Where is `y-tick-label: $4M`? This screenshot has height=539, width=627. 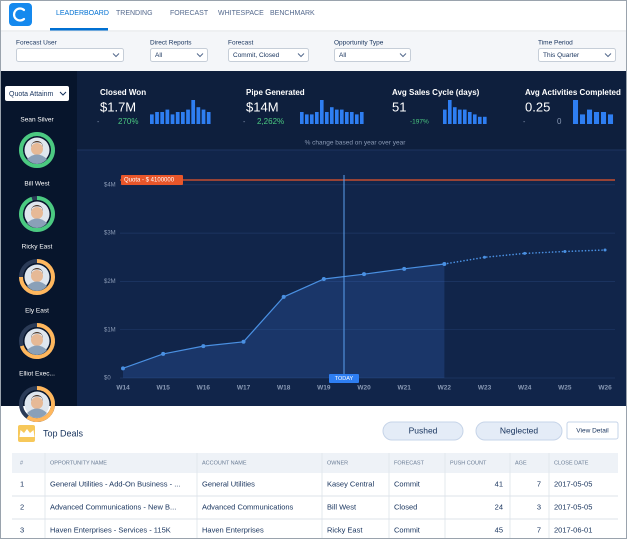
y-tick-label: $4M is located at coordinates (110, 185).